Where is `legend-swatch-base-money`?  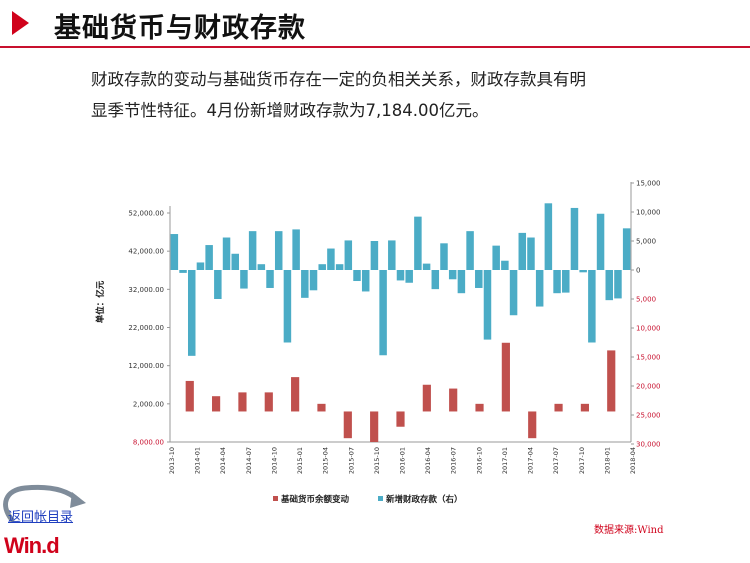 legend-swatch-base-money is located at coordinates (275, 498).